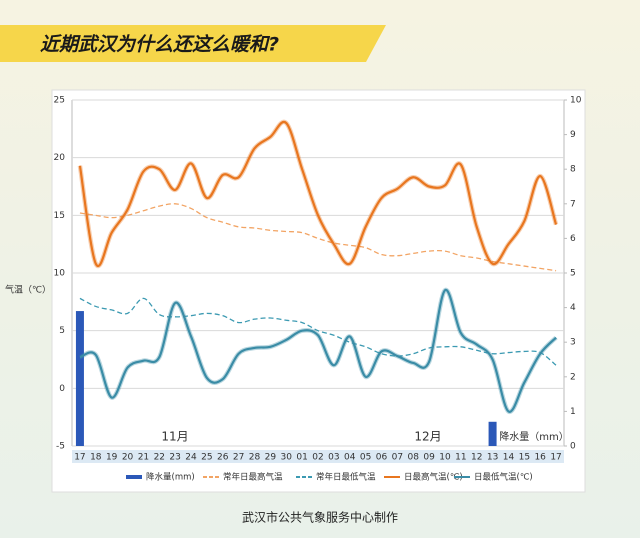 Image resolution: width=640 pixels, height=538 pixels. Describe the element at coordinates (174, 458) in the screenshot. I see `x-tick-label: 23` at that location.